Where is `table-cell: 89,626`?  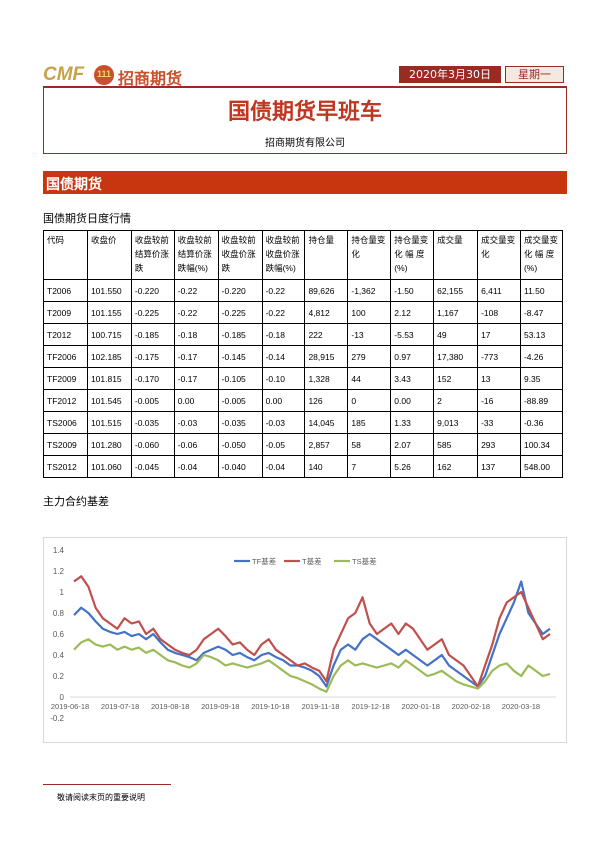
table-cell: 89,626 is located at coordinates (326, 290).